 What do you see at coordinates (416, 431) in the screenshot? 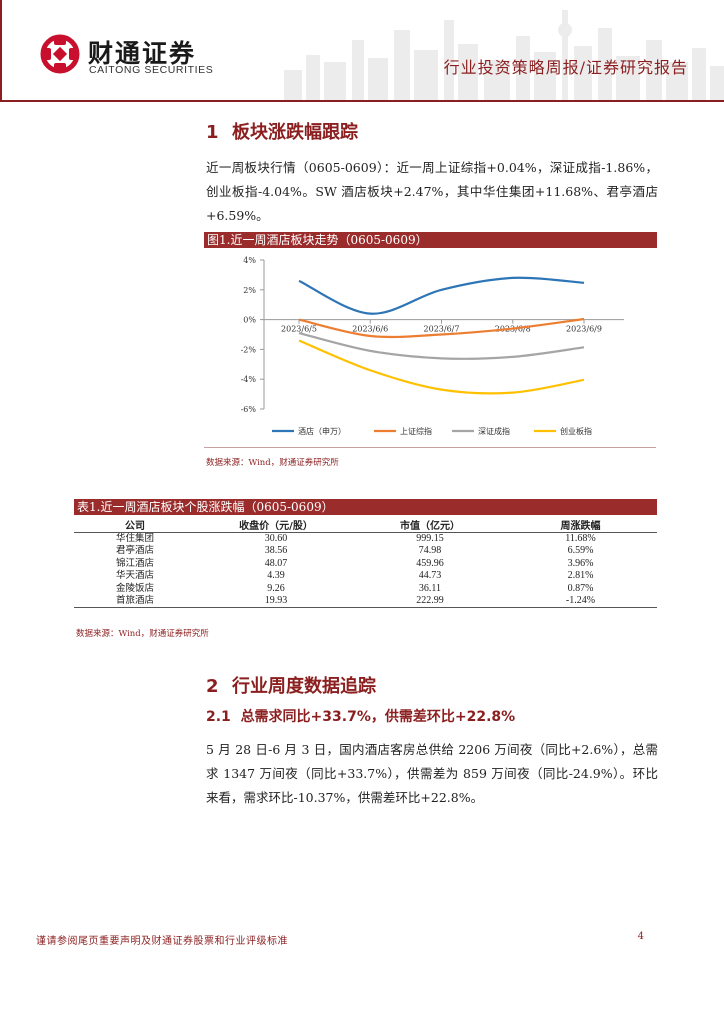
I see `legend-label: 上证综指` at bounding box center [416, 431].